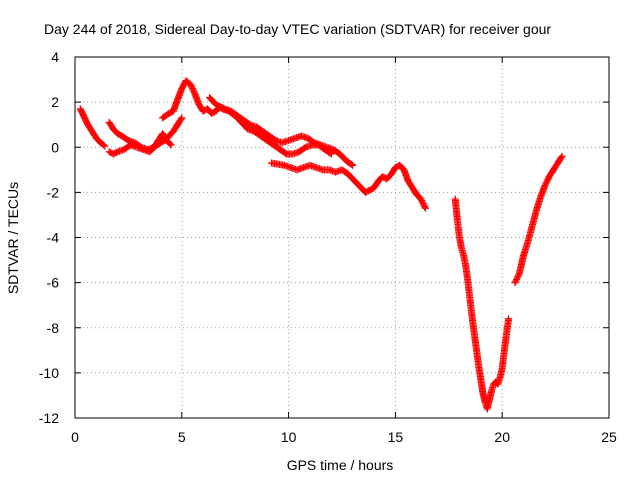 The width and height of the screenshot is (640, 480). What do you see at coordinates (340, 465) in the screenshot?
I see `x-axis-label: GPS time / hours` at bounding box center [340, 465].